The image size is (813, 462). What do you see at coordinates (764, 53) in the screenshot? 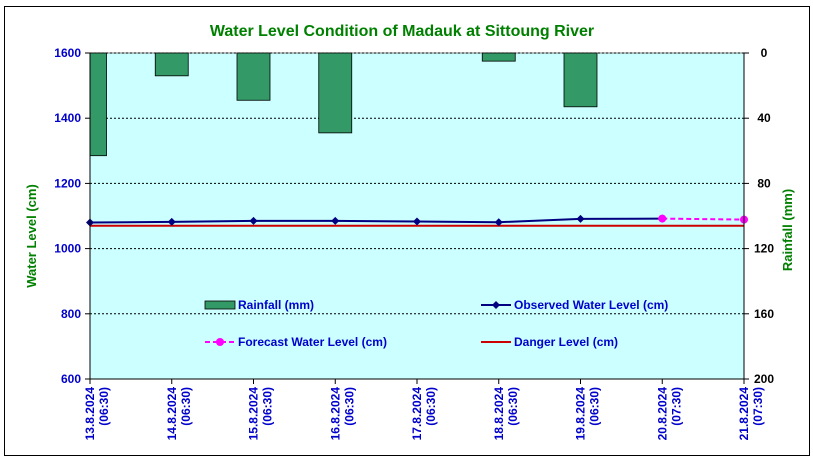
I see `y2-tick-label: 0` at bounding box center [764, 53].